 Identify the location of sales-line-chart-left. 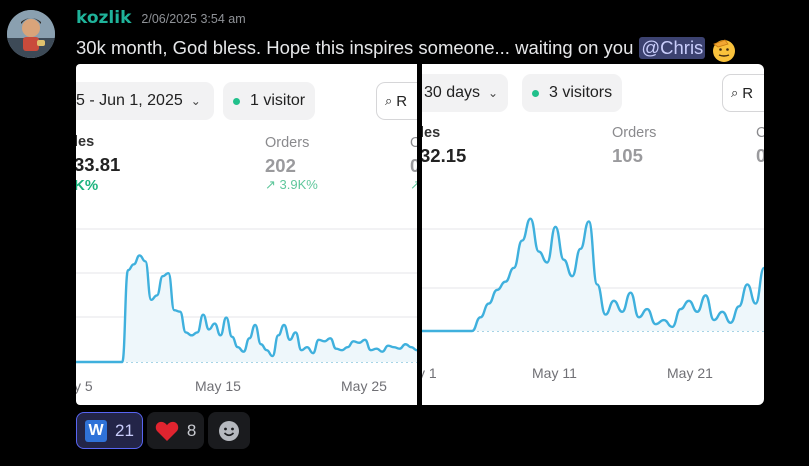
(246, 296).